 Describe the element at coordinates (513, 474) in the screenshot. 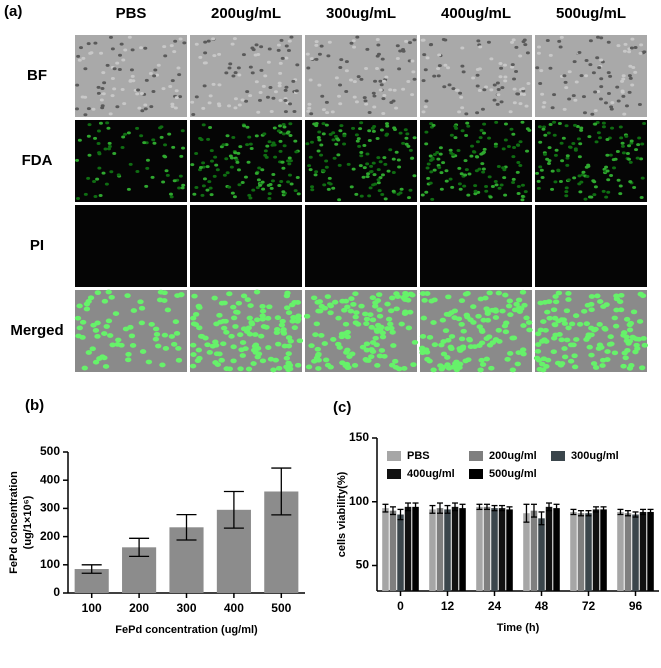

I see `legend-label: 500ug/ml` at that location.